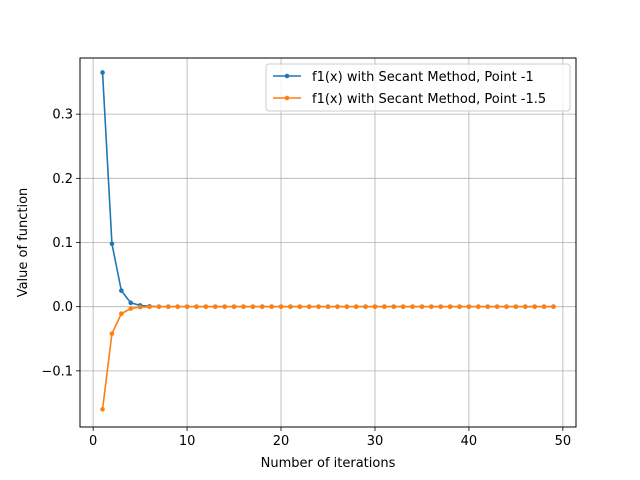 This screenshot has height=480, width=640. What do you see at coordinates (57, 371) in the screenshot?
I see `y-tick-label: −0.1` at bounding box center [57, 371].